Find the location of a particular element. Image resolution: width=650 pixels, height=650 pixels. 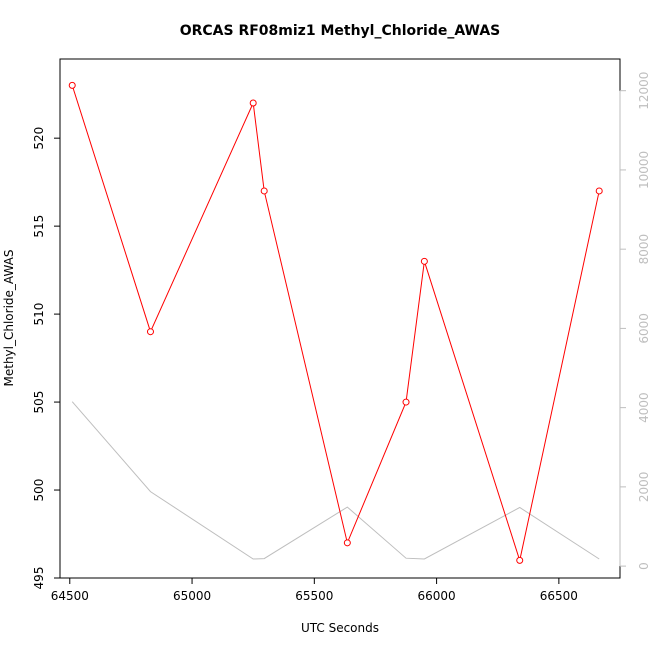

y2-tick-label: 0 is located at coordinates (643, 566).